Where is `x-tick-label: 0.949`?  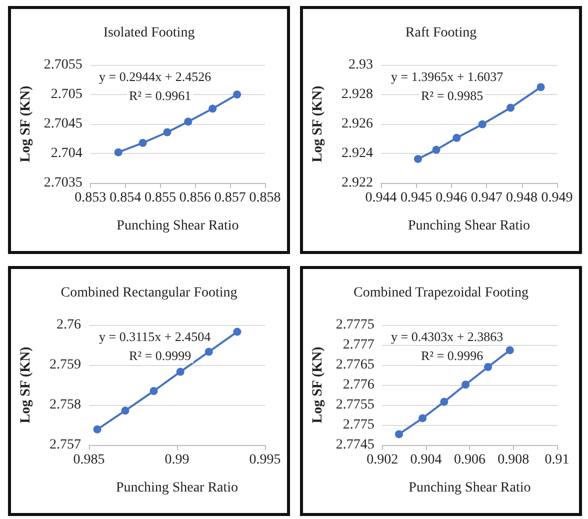
x-tick-label: 0.949 is located at coordinates (557, 198).